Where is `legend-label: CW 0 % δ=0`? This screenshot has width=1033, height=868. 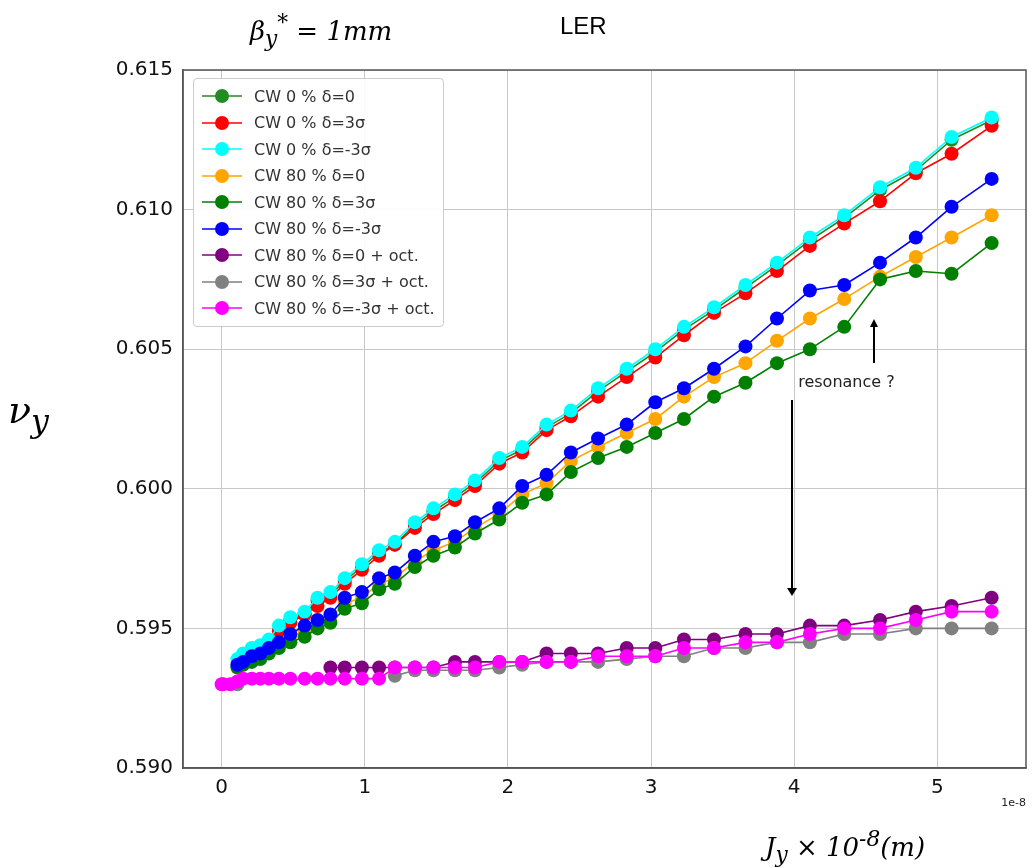
legend-label: CW 0 % δ=0 is located at coordinates (305, 96).